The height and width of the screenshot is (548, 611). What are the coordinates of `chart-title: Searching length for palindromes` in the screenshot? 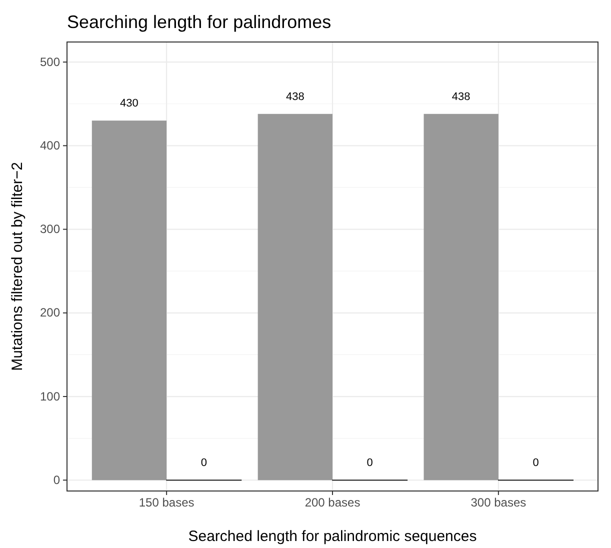 It's located at (199, 22).